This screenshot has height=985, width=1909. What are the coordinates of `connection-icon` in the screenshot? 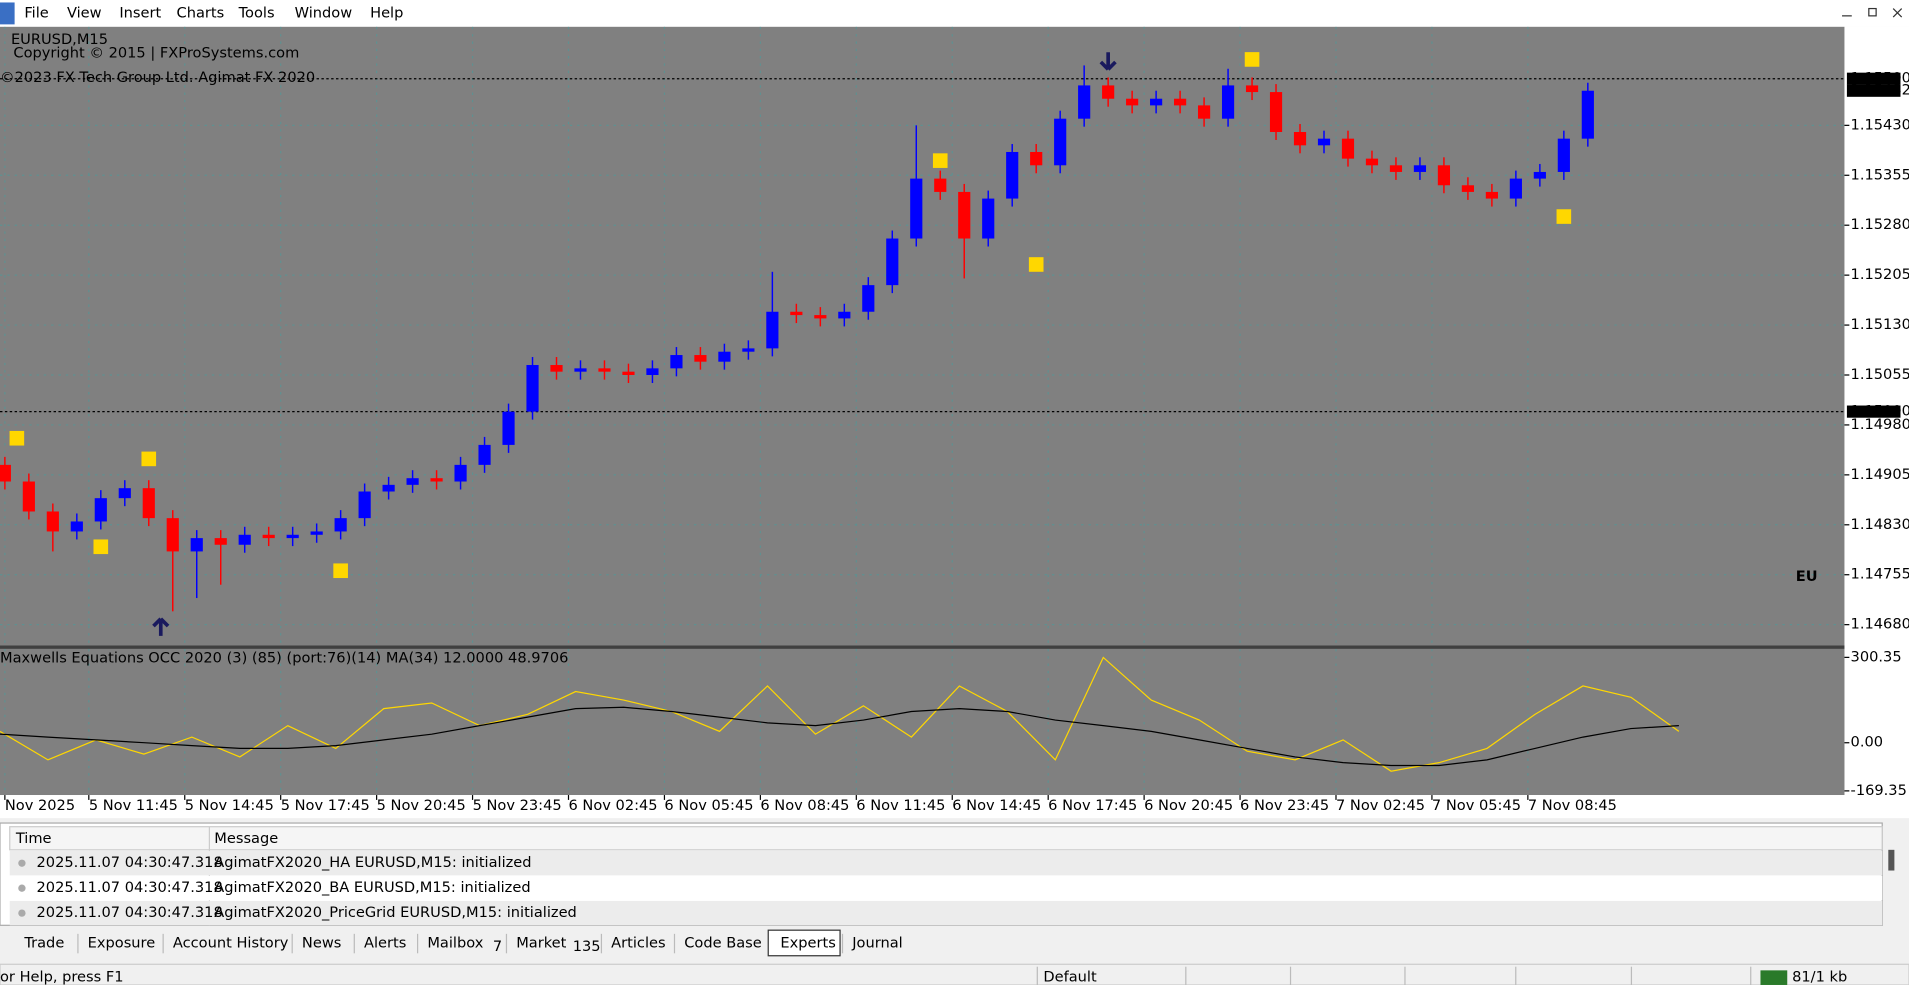 It's located at (1774, 977).